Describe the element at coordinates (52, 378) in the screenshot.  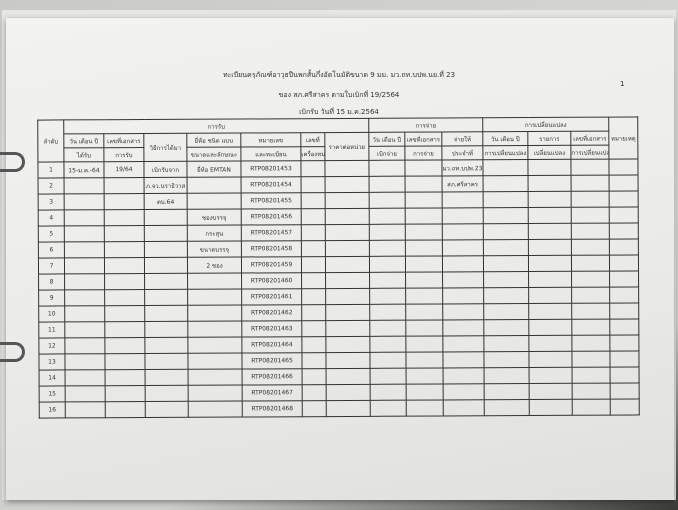
I see `table-cell: 14` at that location.